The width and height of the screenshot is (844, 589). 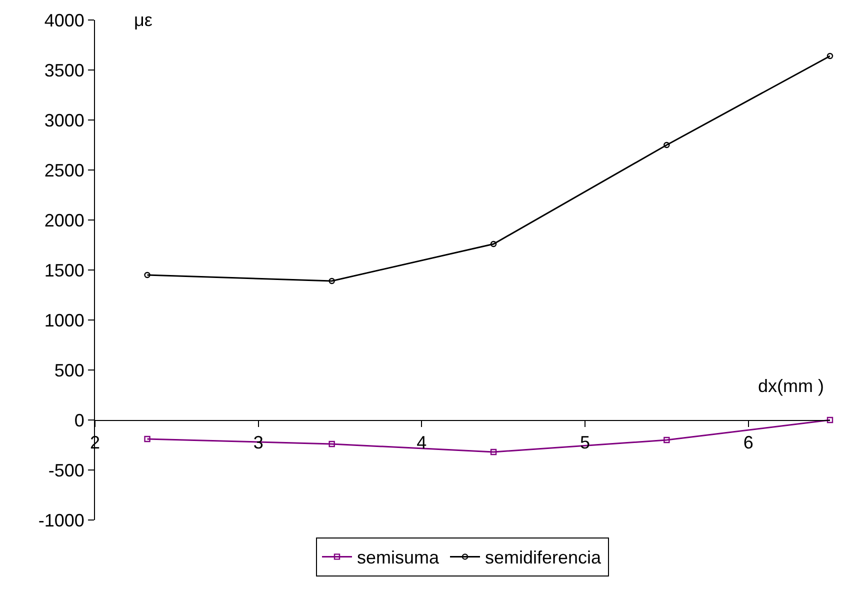 I want to click on y-tick-label: -1000, so click(x=61, y=520).